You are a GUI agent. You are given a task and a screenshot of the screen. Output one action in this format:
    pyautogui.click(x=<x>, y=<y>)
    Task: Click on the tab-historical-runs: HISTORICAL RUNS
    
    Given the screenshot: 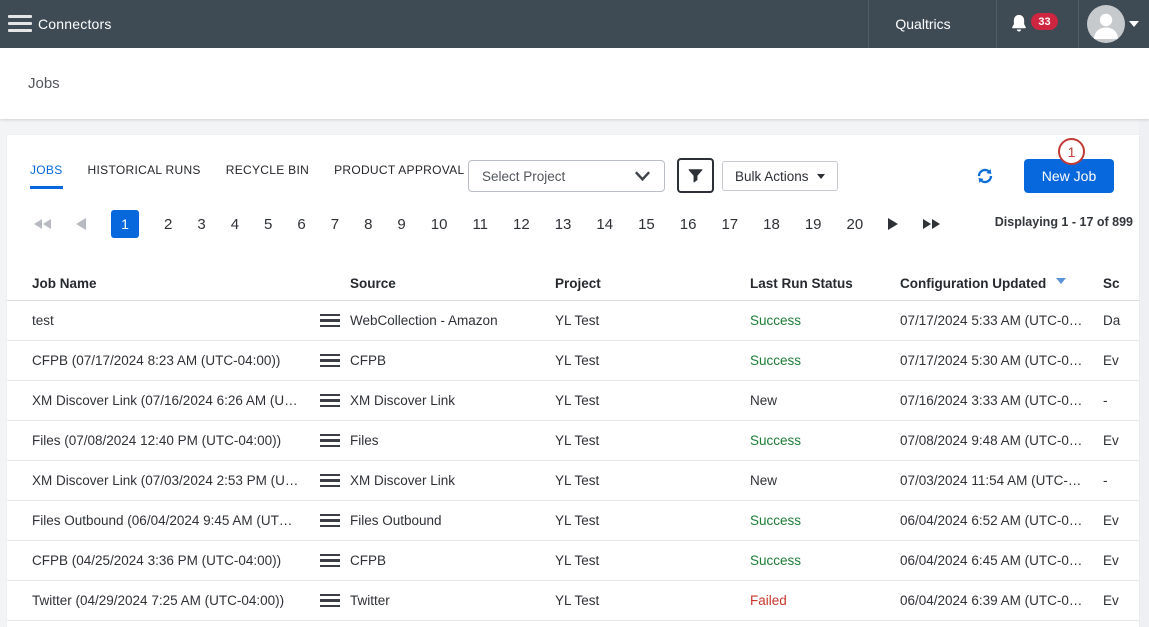 What is the action you would take?
    pyautogui.click(x=144, y=170)
    